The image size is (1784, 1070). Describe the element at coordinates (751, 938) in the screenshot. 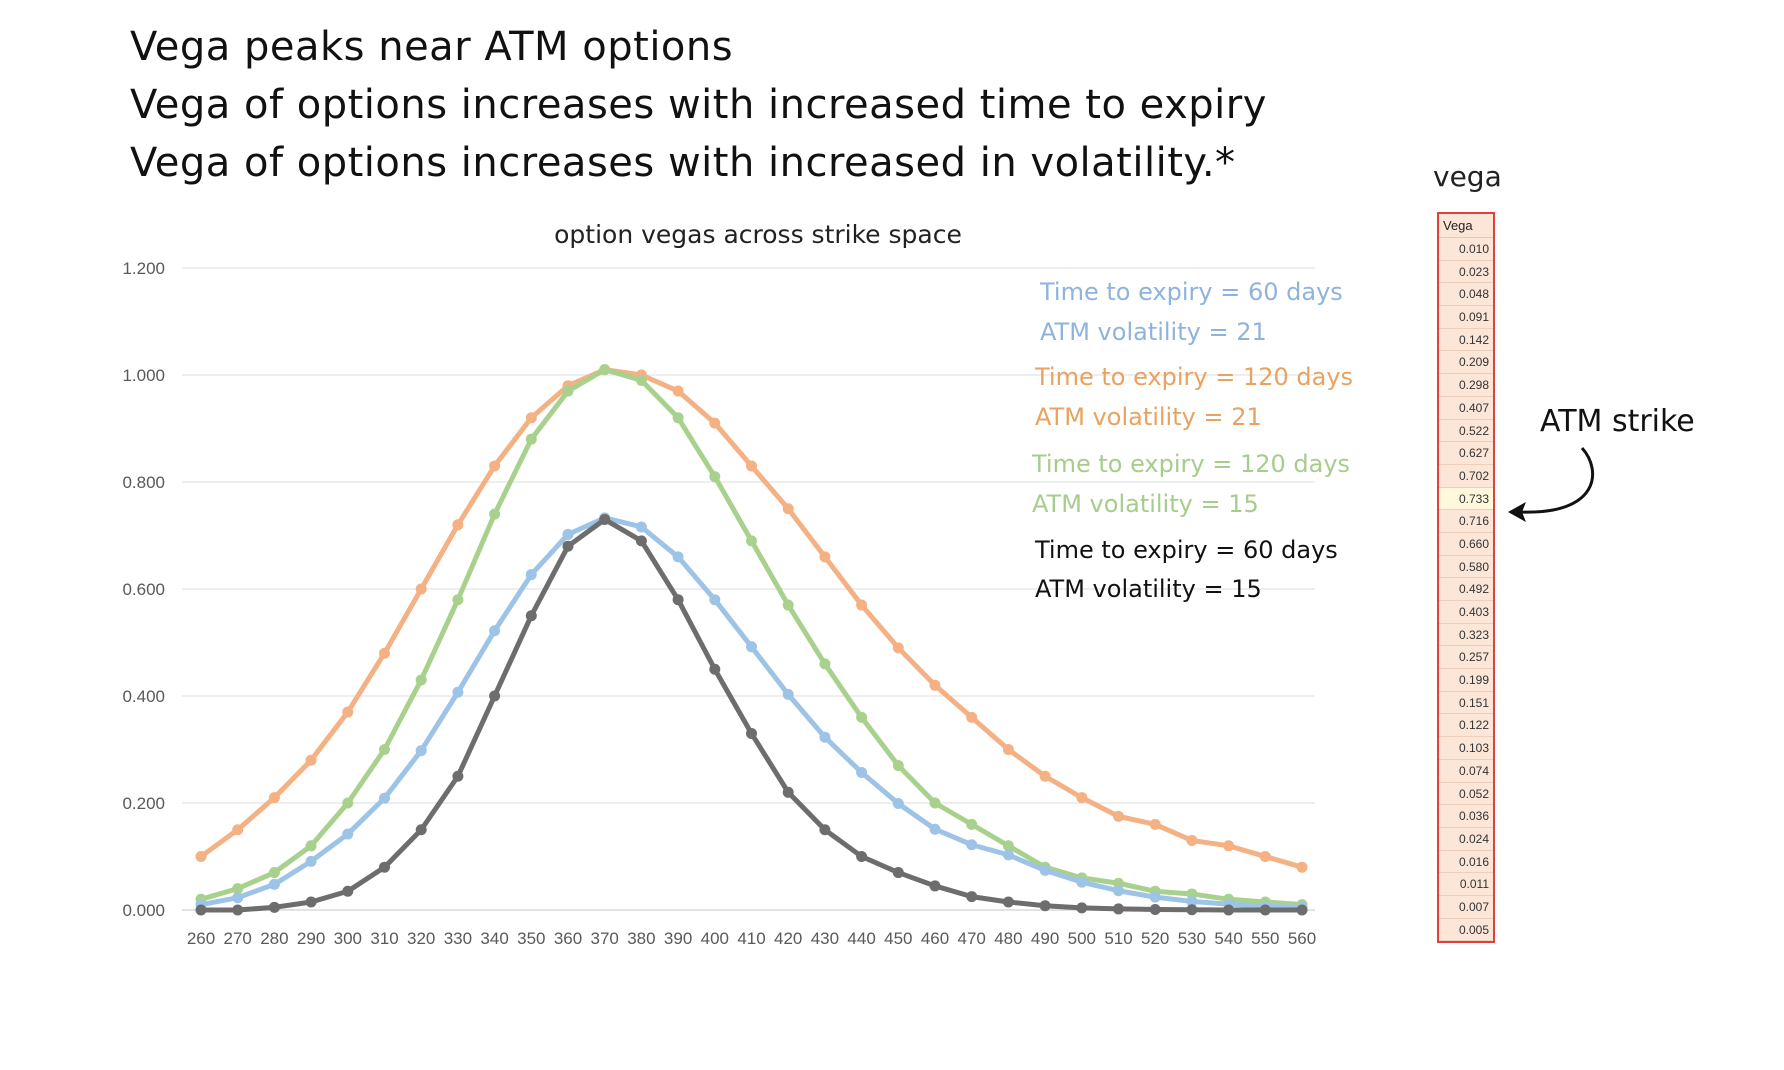

I see `x-tick-label: 410` at that location.